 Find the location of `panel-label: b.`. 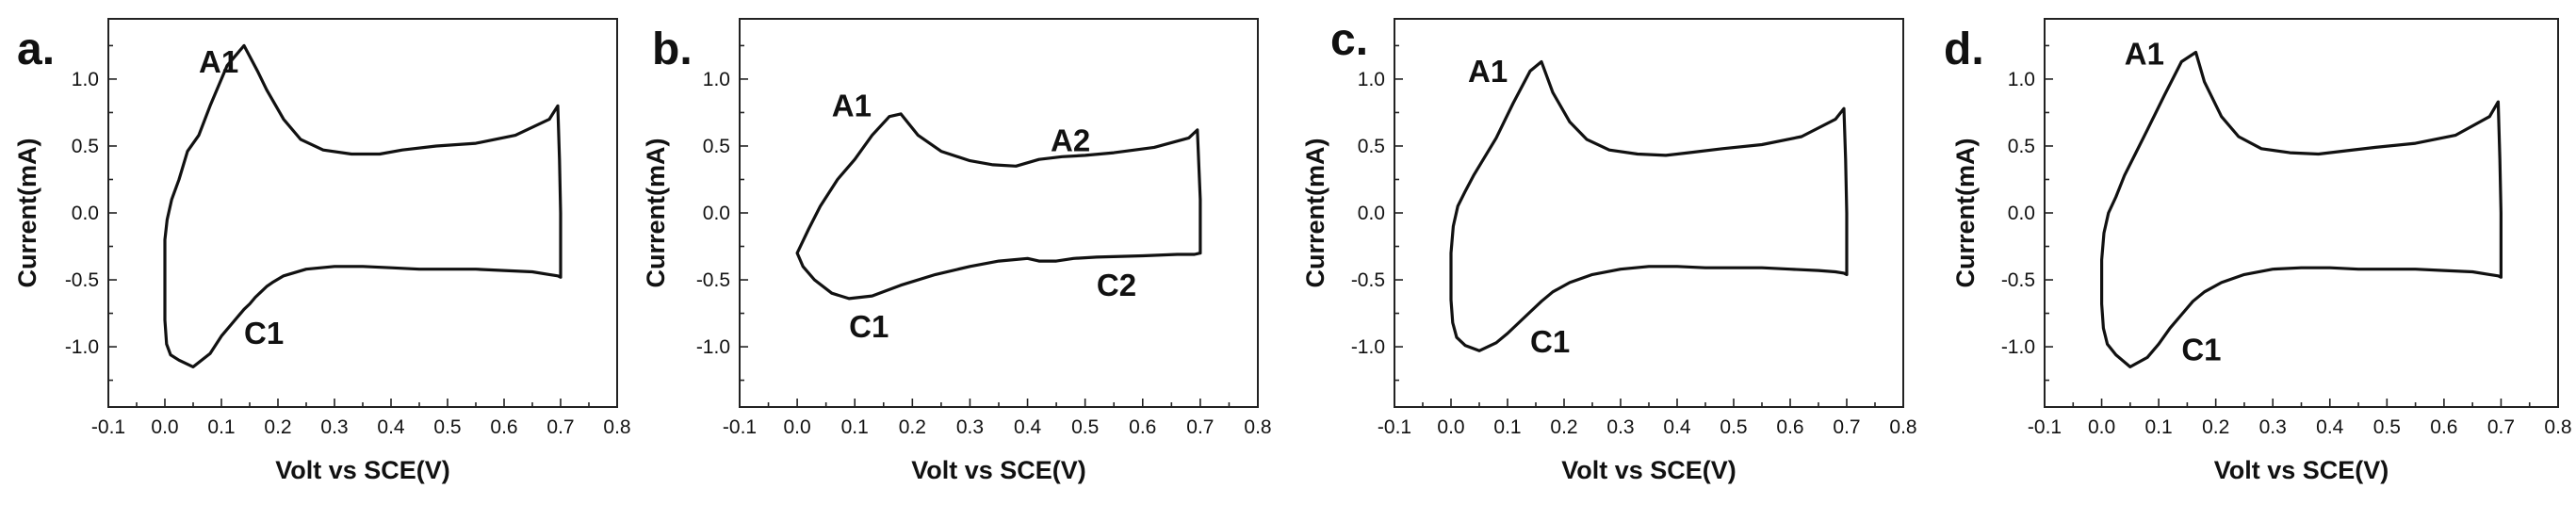

panel-label: b. is located at coordinates (672, 49).